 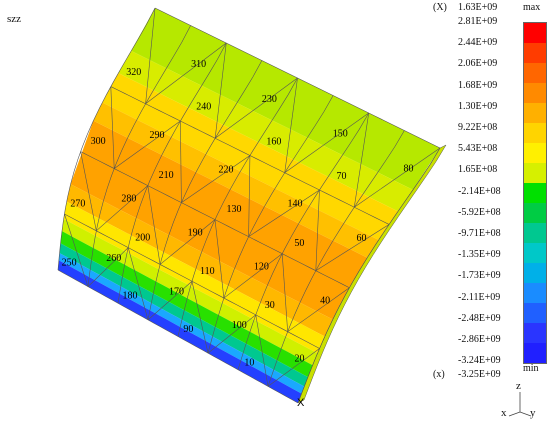 What do you see at coordinates (142, 237) in the screenshot?
I see `element-label: 200` at bounding box center [142, 237].